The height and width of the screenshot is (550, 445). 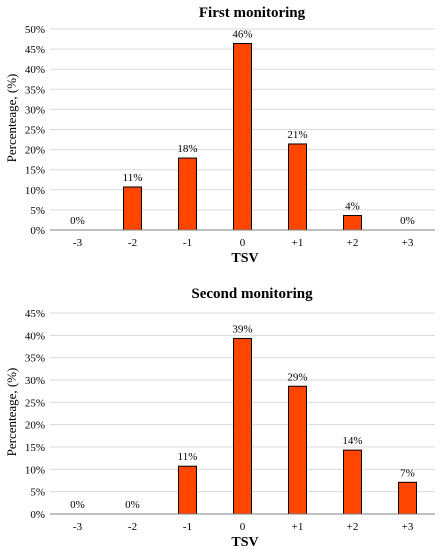 I want to click on data-label: 46%, so click(x=242, y=34).